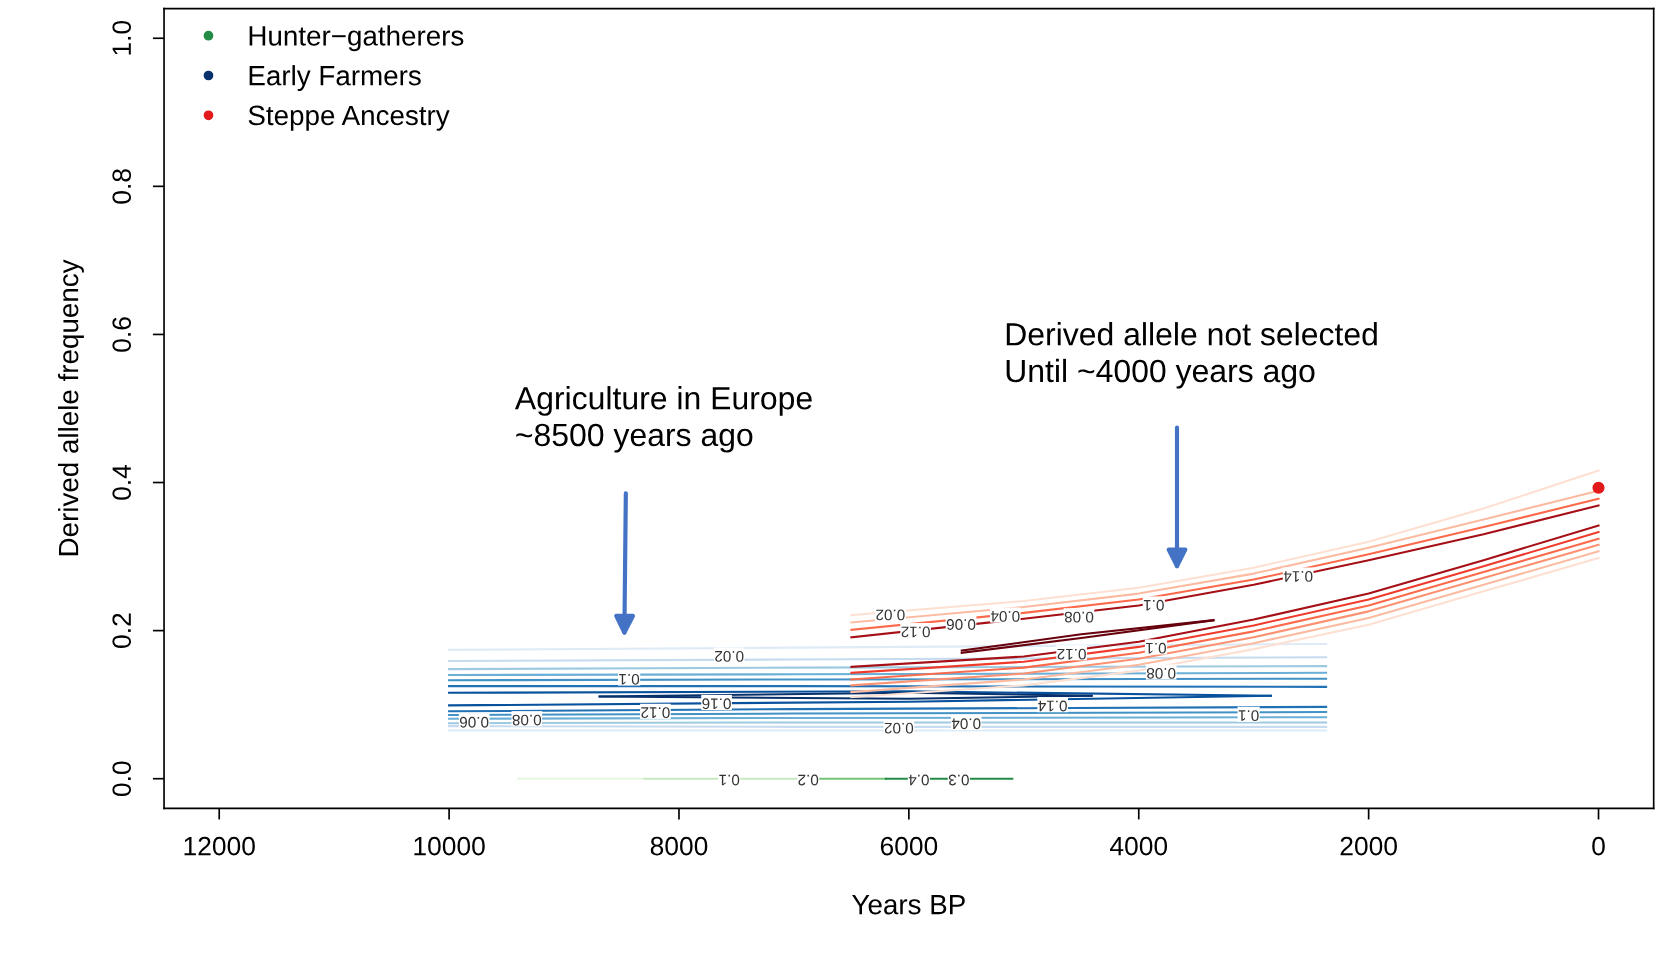  Describe the element at coordinates (122, 482) in the screenshot. I see `y-tick-label: 0.4` at that location.